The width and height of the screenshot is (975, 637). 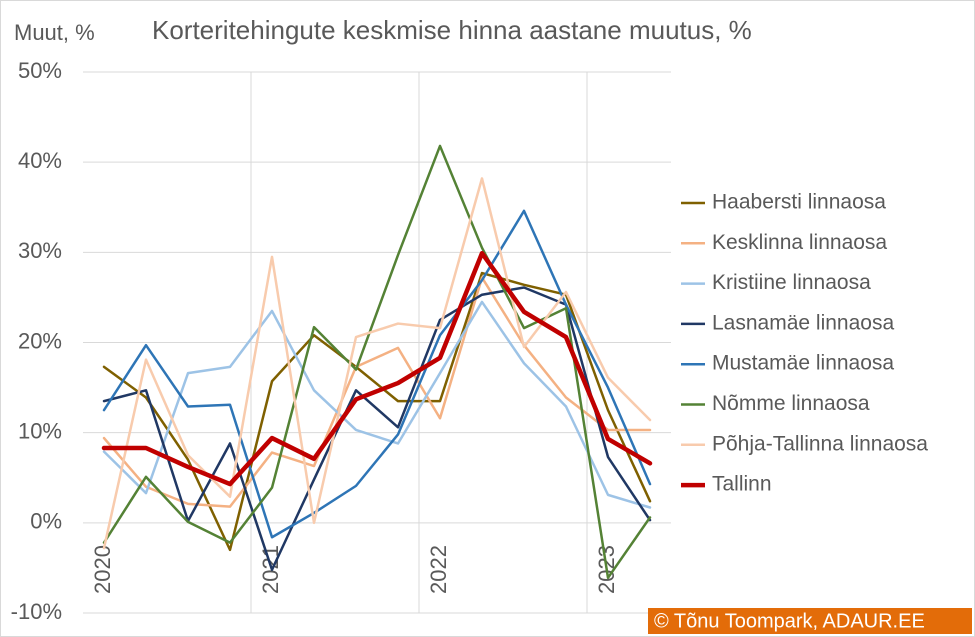 I want to click on y-tick-label: 50%, so click(x=40, y=70).